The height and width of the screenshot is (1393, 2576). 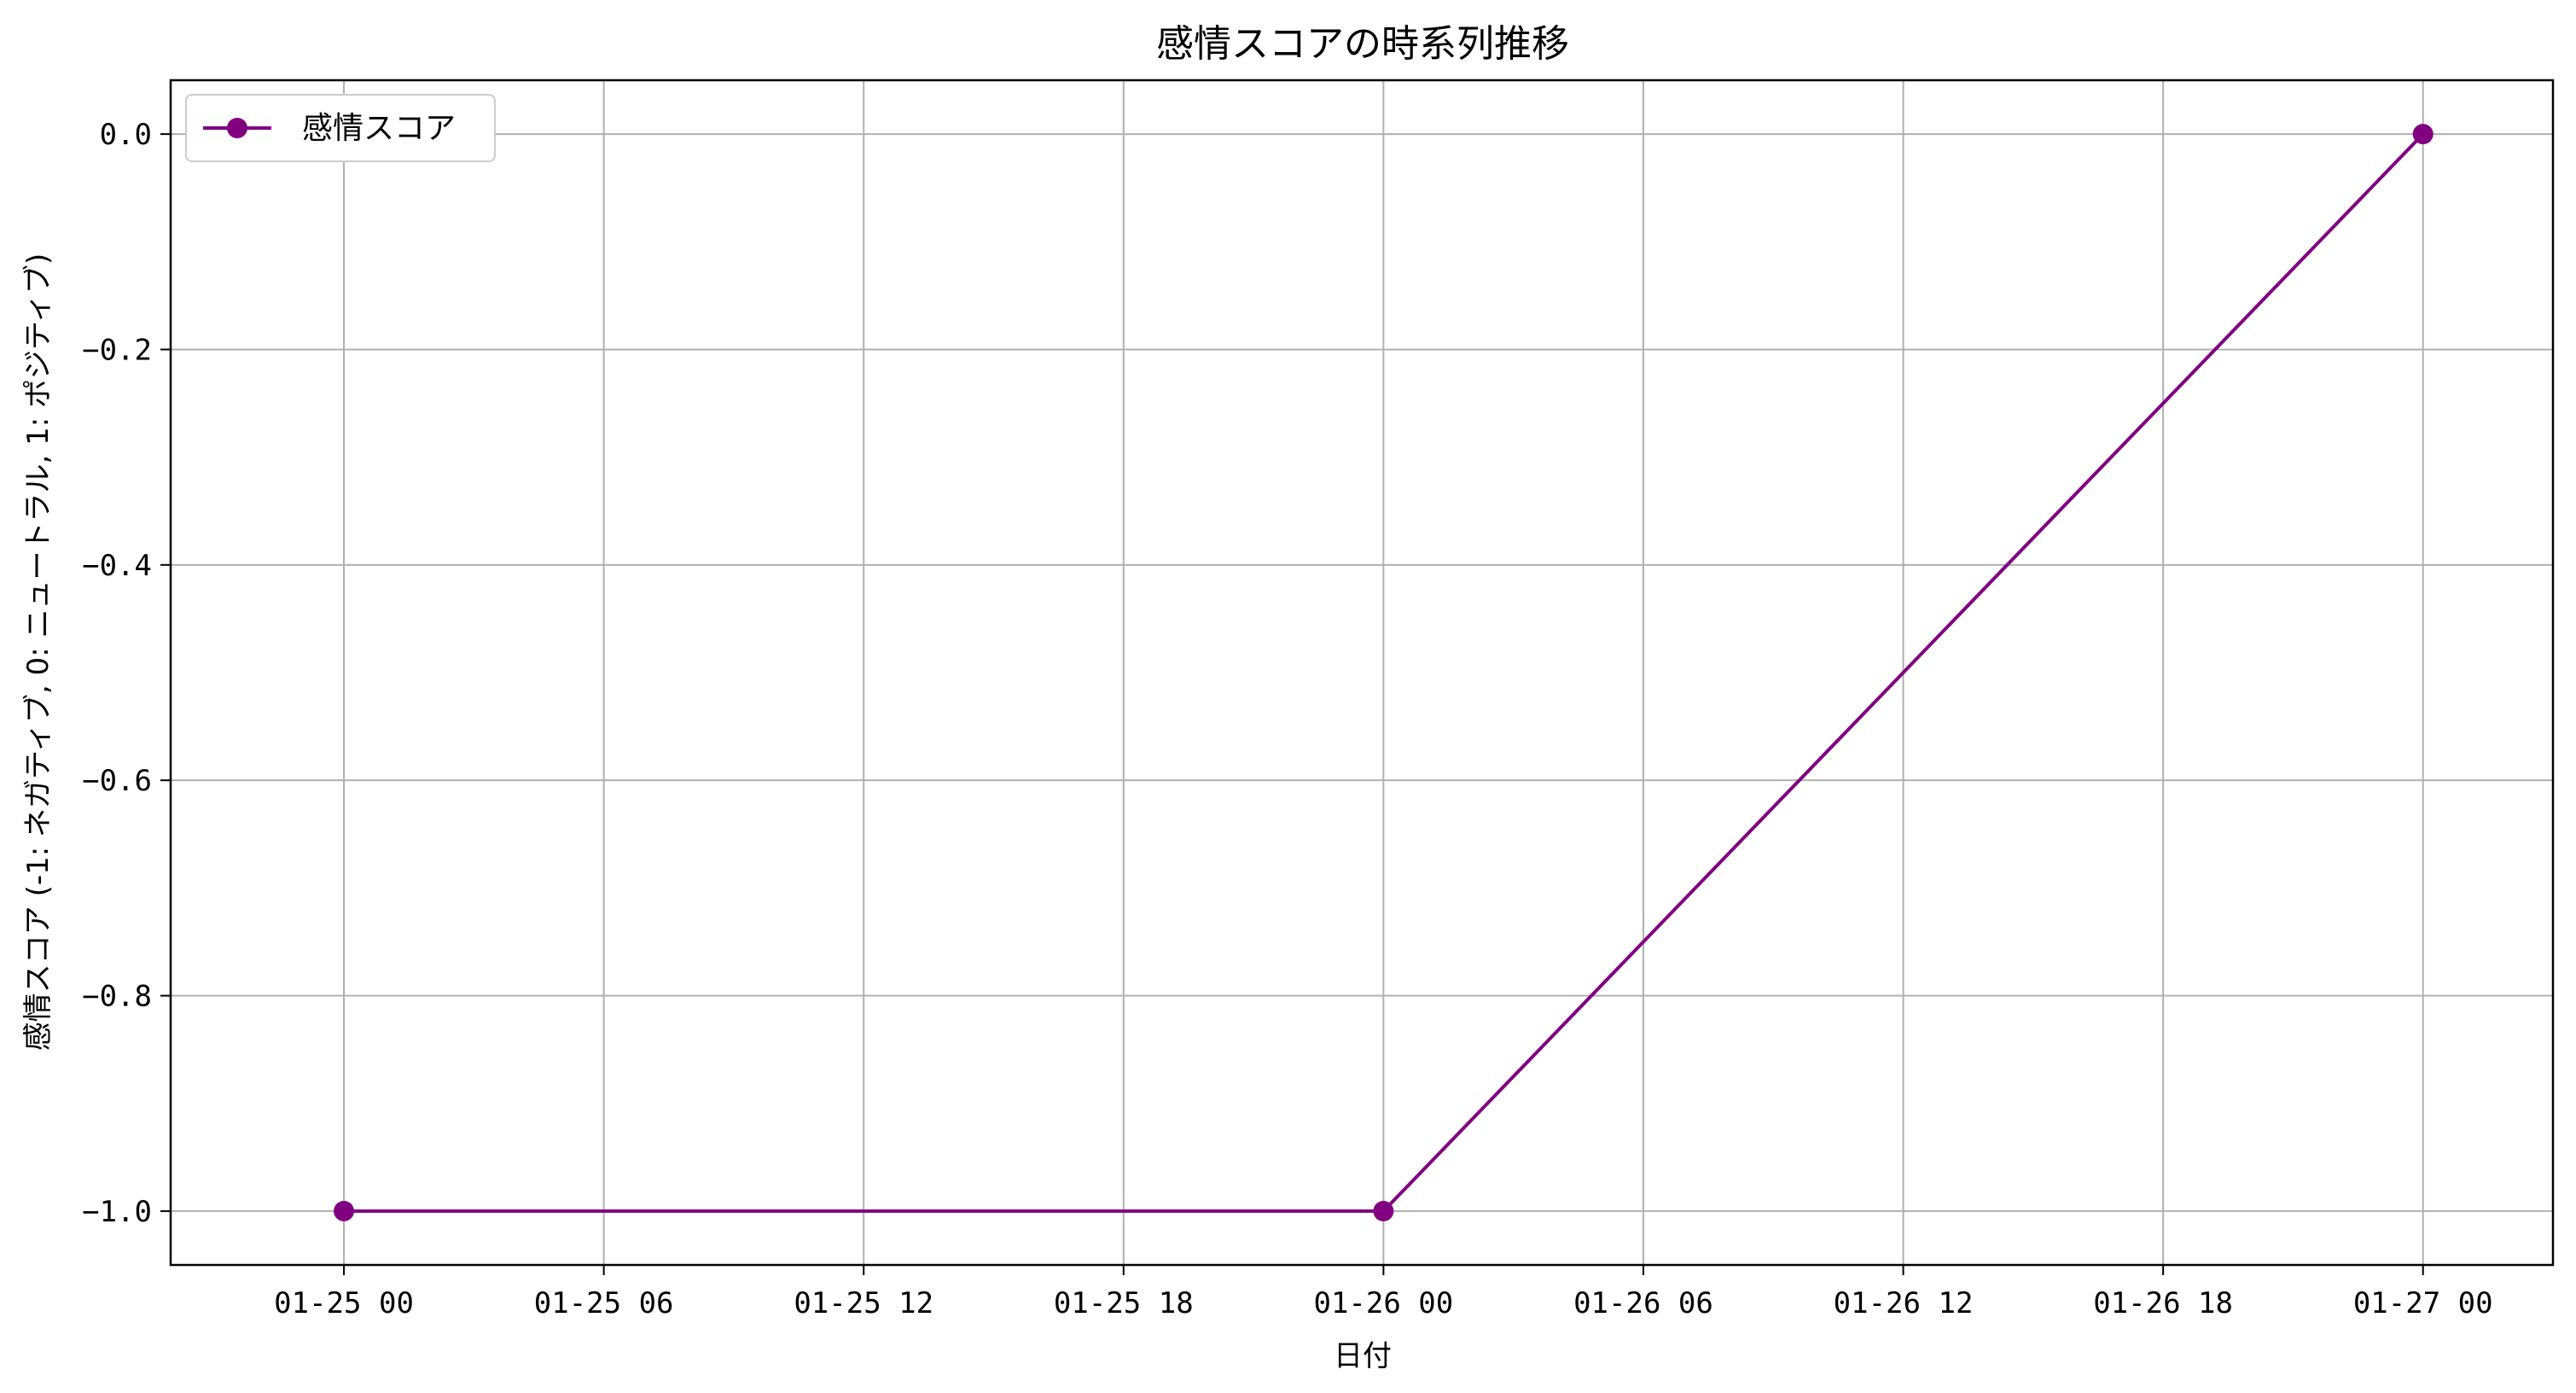 I want to click on legend: 感情スコア, so click(x=340, y=128).